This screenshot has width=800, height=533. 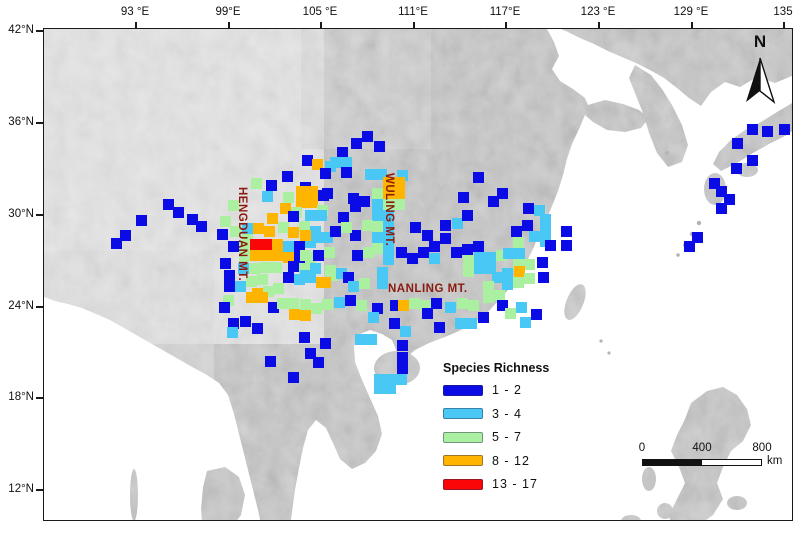 What do you see at coordinates (691, 12) in the screenshot?
I see `top-axis-label: 129 °E` at bounding box center [691, 12].